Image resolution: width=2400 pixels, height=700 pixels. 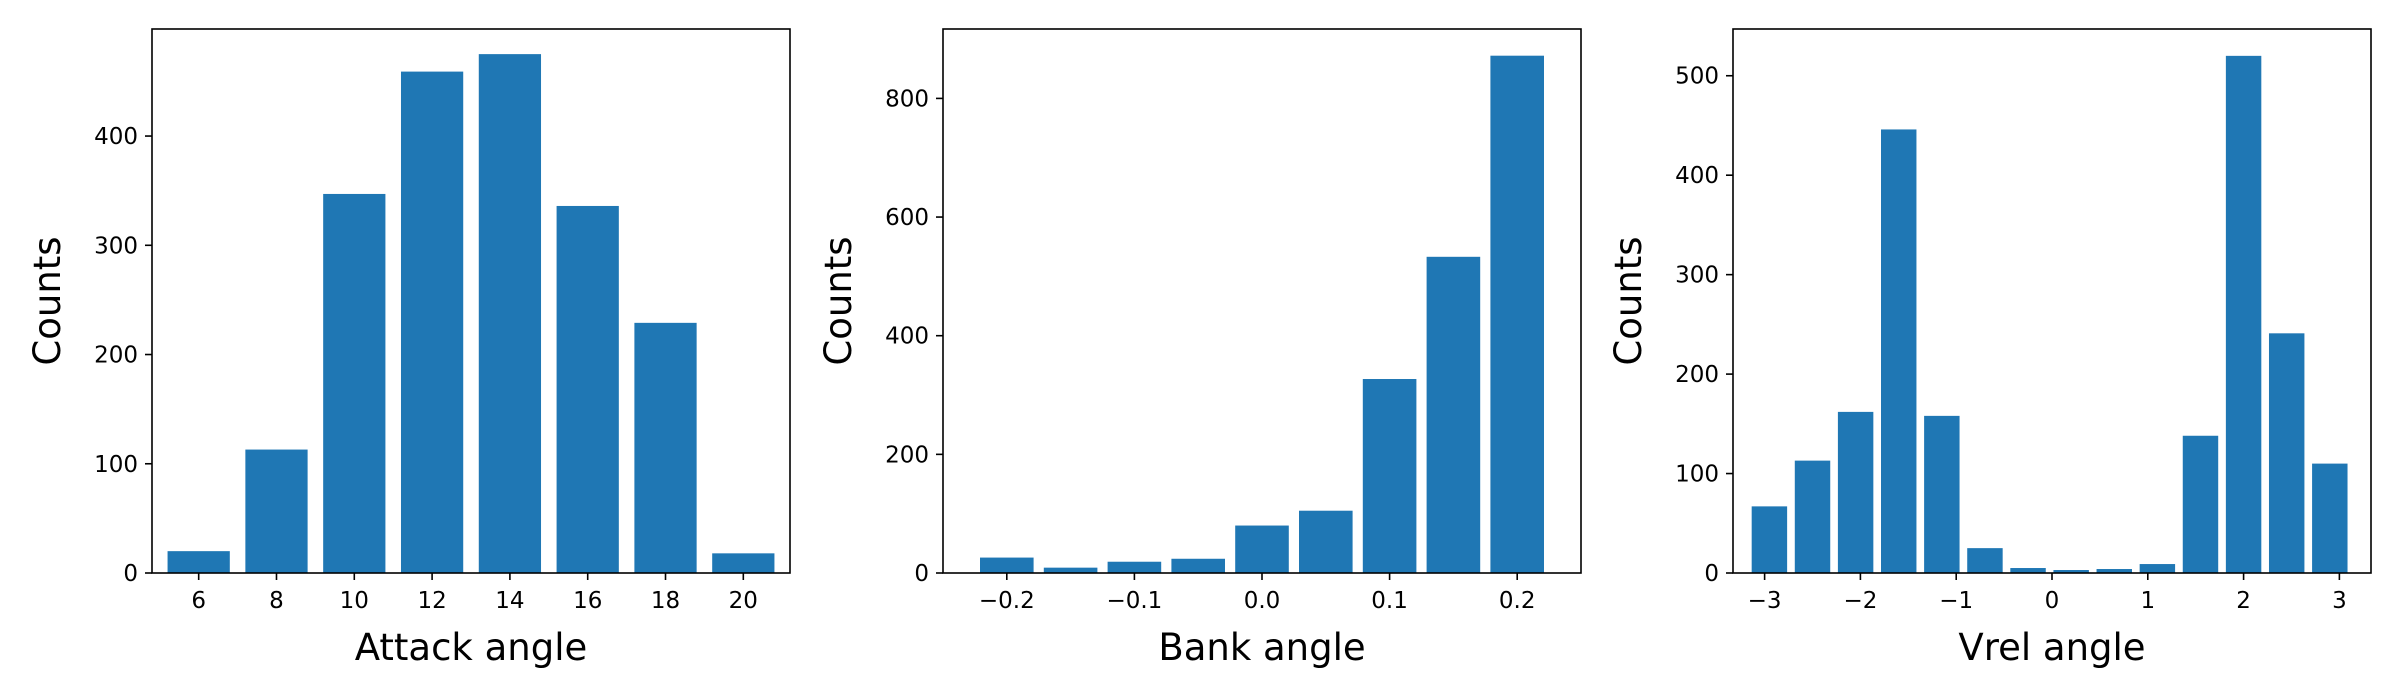 I want to click on y-tick-label: 500, so click(x=1697, y=77).